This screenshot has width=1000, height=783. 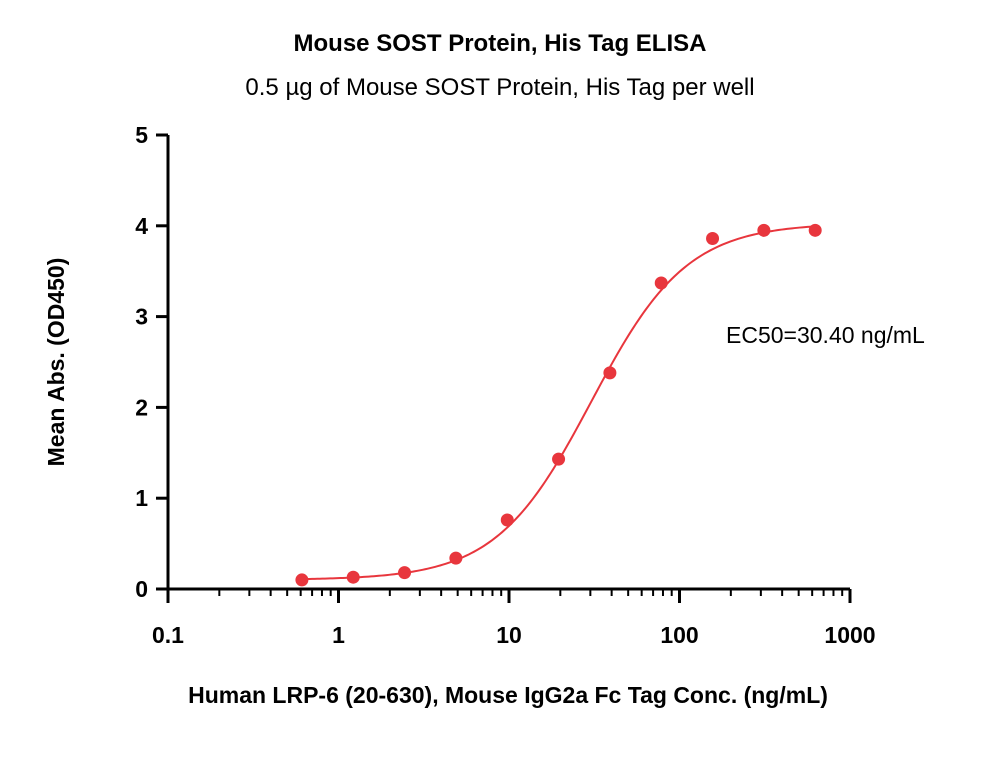 I want to click on x-ticks: 0.1 1 10 100 1000, so click(x=514, y=618).